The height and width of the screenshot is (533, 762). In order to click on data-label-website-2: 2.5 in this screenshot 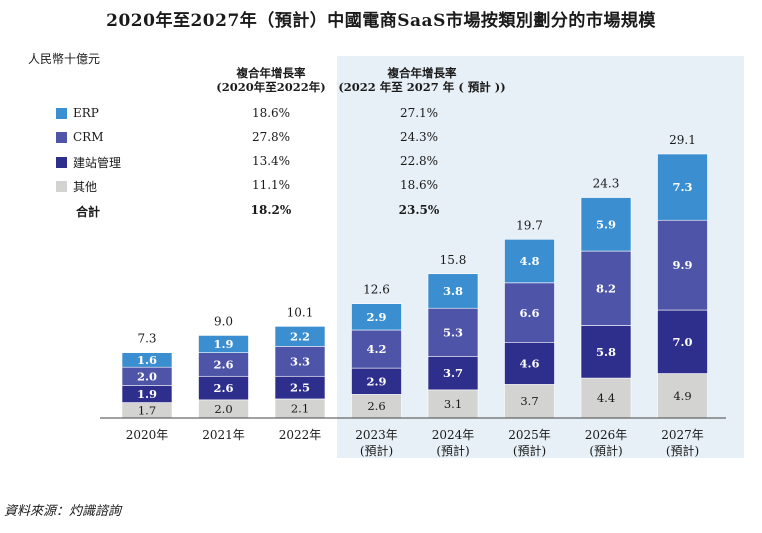, I will do `click(300, 388)`.